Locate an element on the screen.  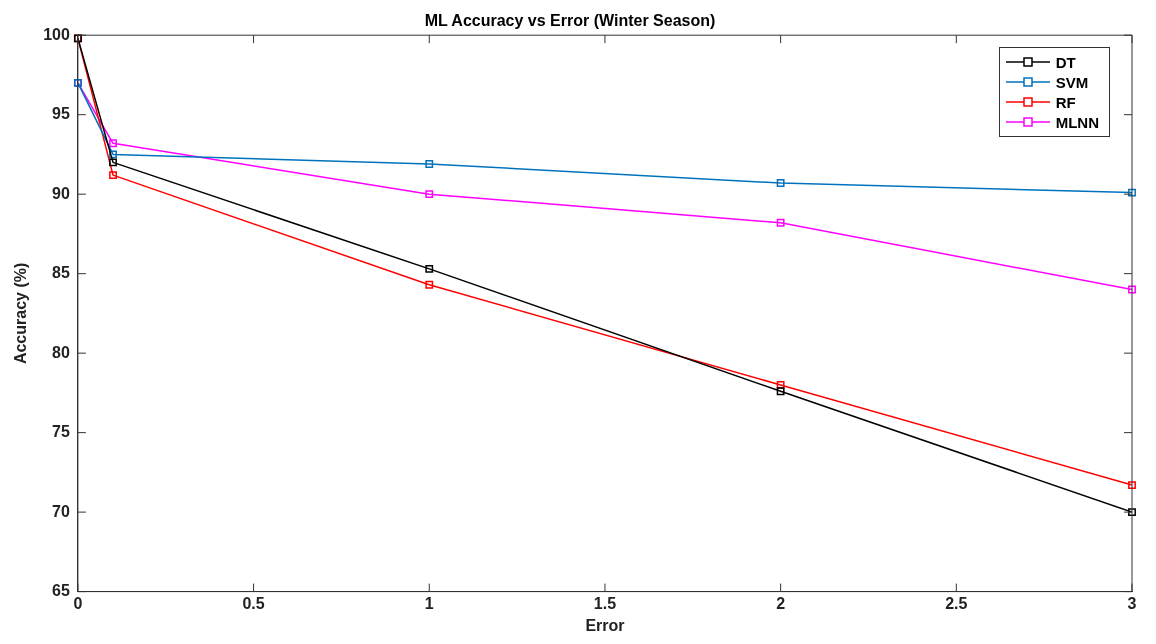
x-tick-label: 2 is located at coordinates (781, 603).